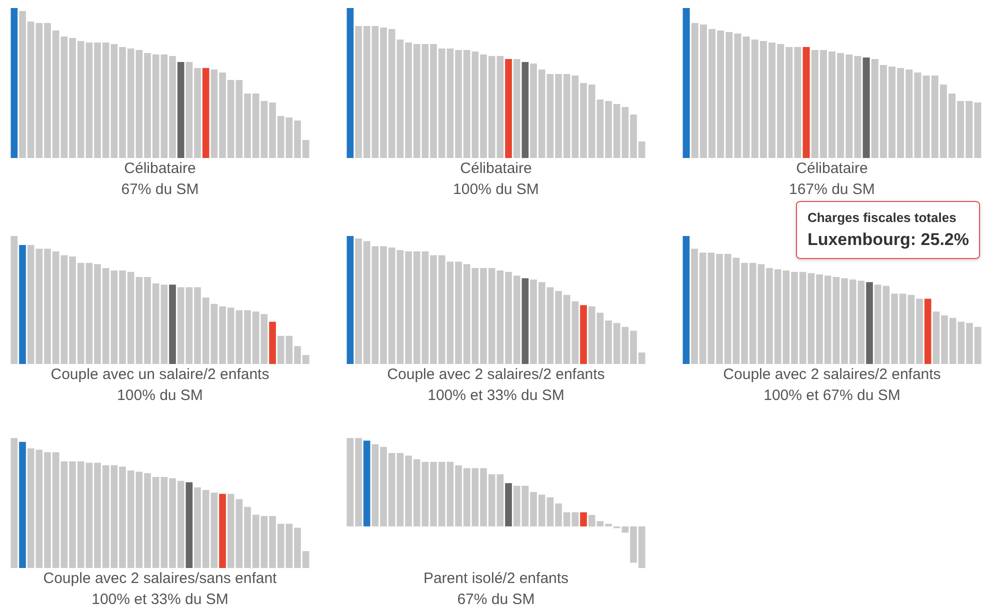  I want to click on text: Charges fiscales totales, so click(882, 218).